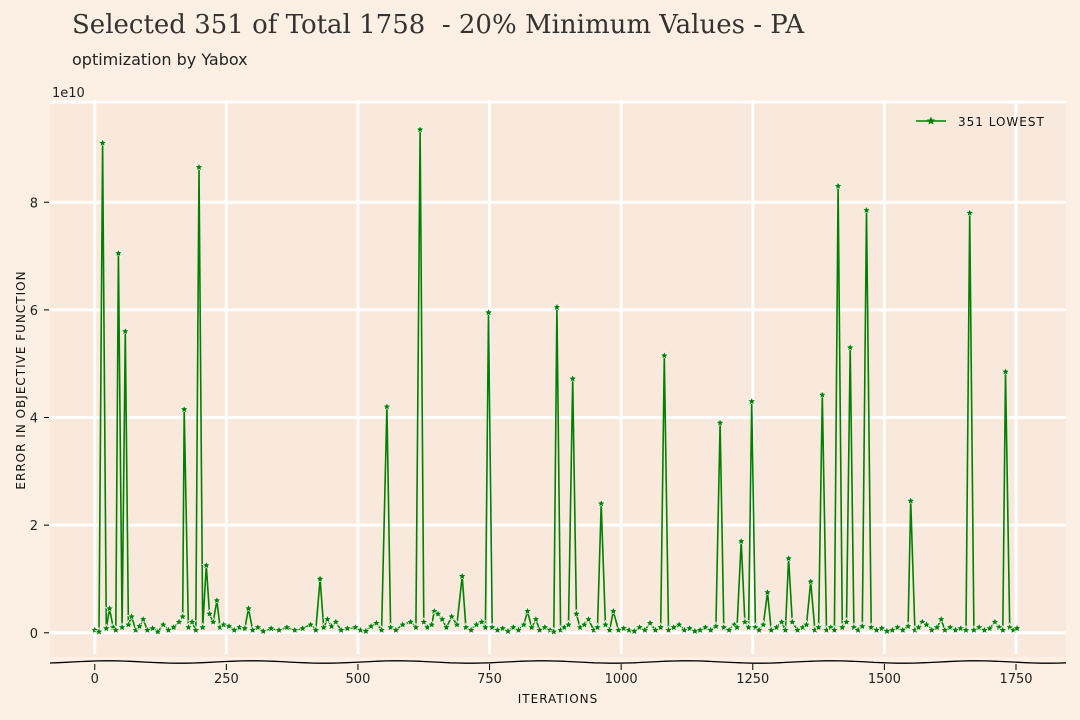 Image resolution: width=1080 pixels, height=720 pixels. I want to click on chart-subtitle: optimization by Yabox, so click(160, 59).